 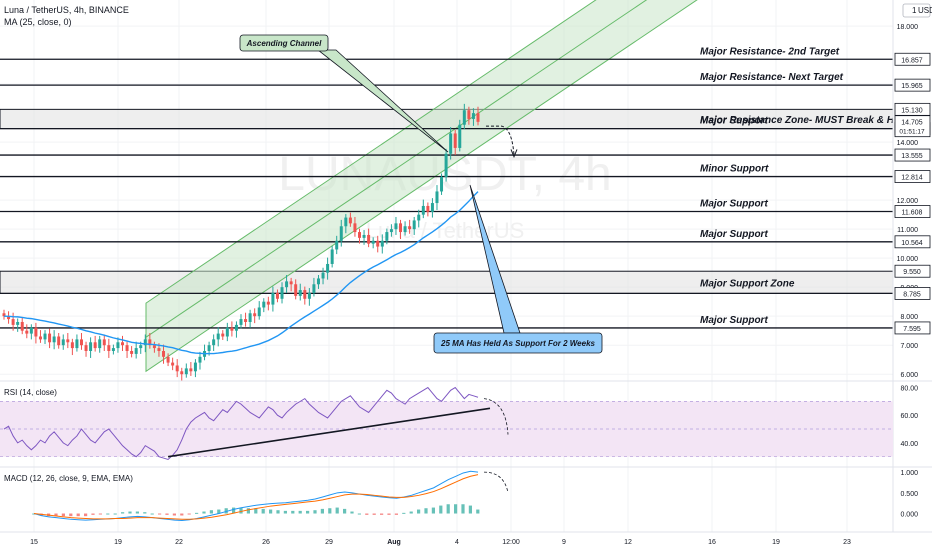 I want to click on signal-line, so click(x=256, y=497).